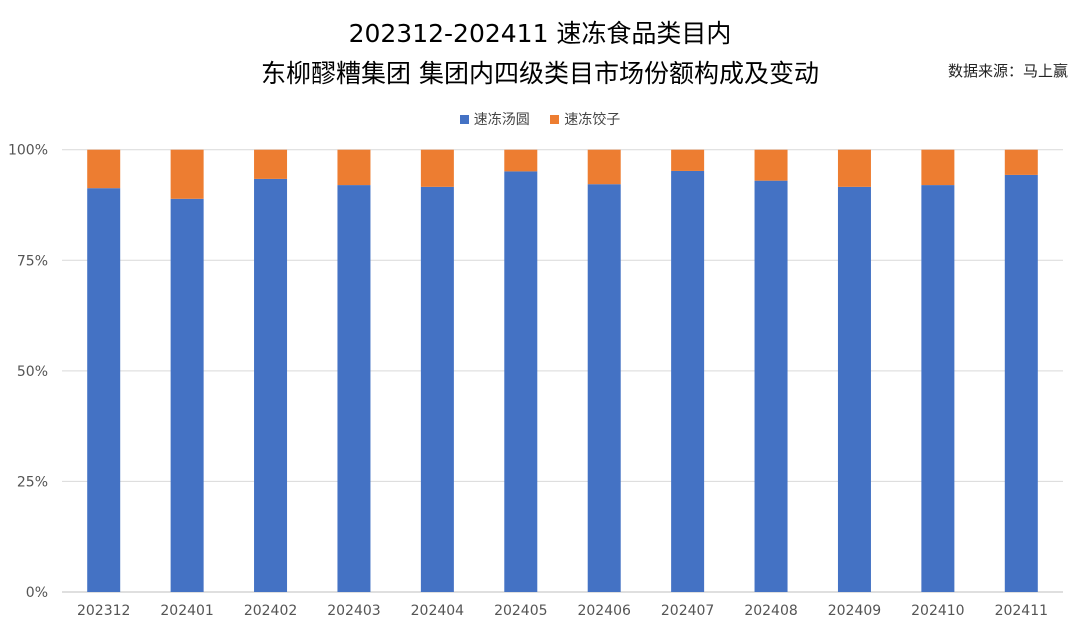 The height and width of the screenshot is (632, 1080). Describe the element at coordinates (854, 611) in the screenshot. I see `x-tick-label: 202409` at that location.